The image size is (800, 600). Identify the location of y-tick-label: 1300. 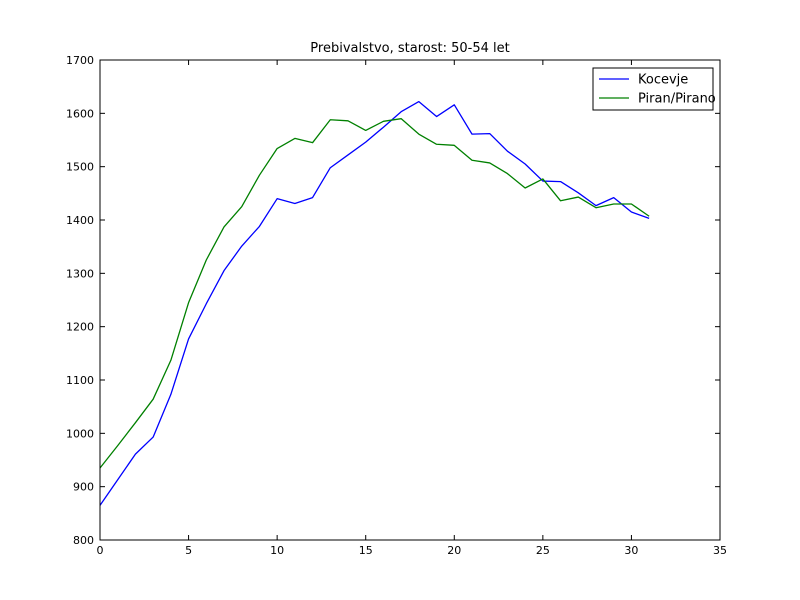
(80, 273).